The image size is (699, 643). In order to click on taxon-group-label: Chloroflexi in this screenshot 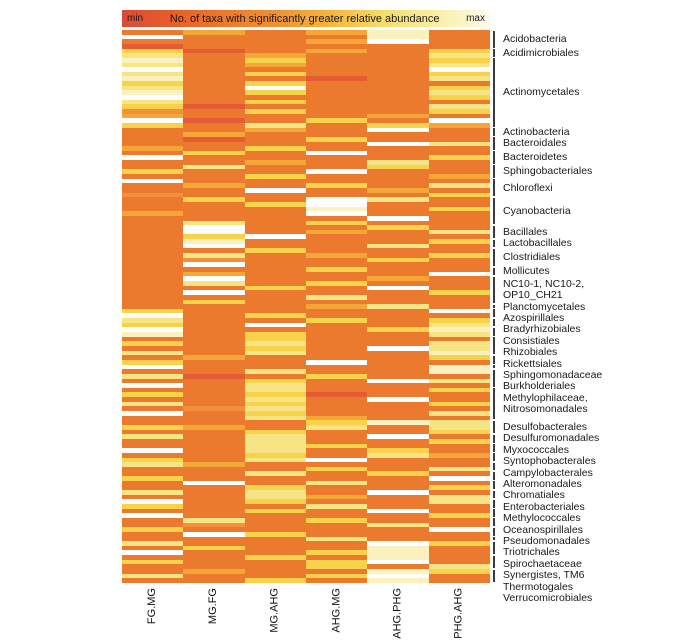, I will do `click(528, 187)`.